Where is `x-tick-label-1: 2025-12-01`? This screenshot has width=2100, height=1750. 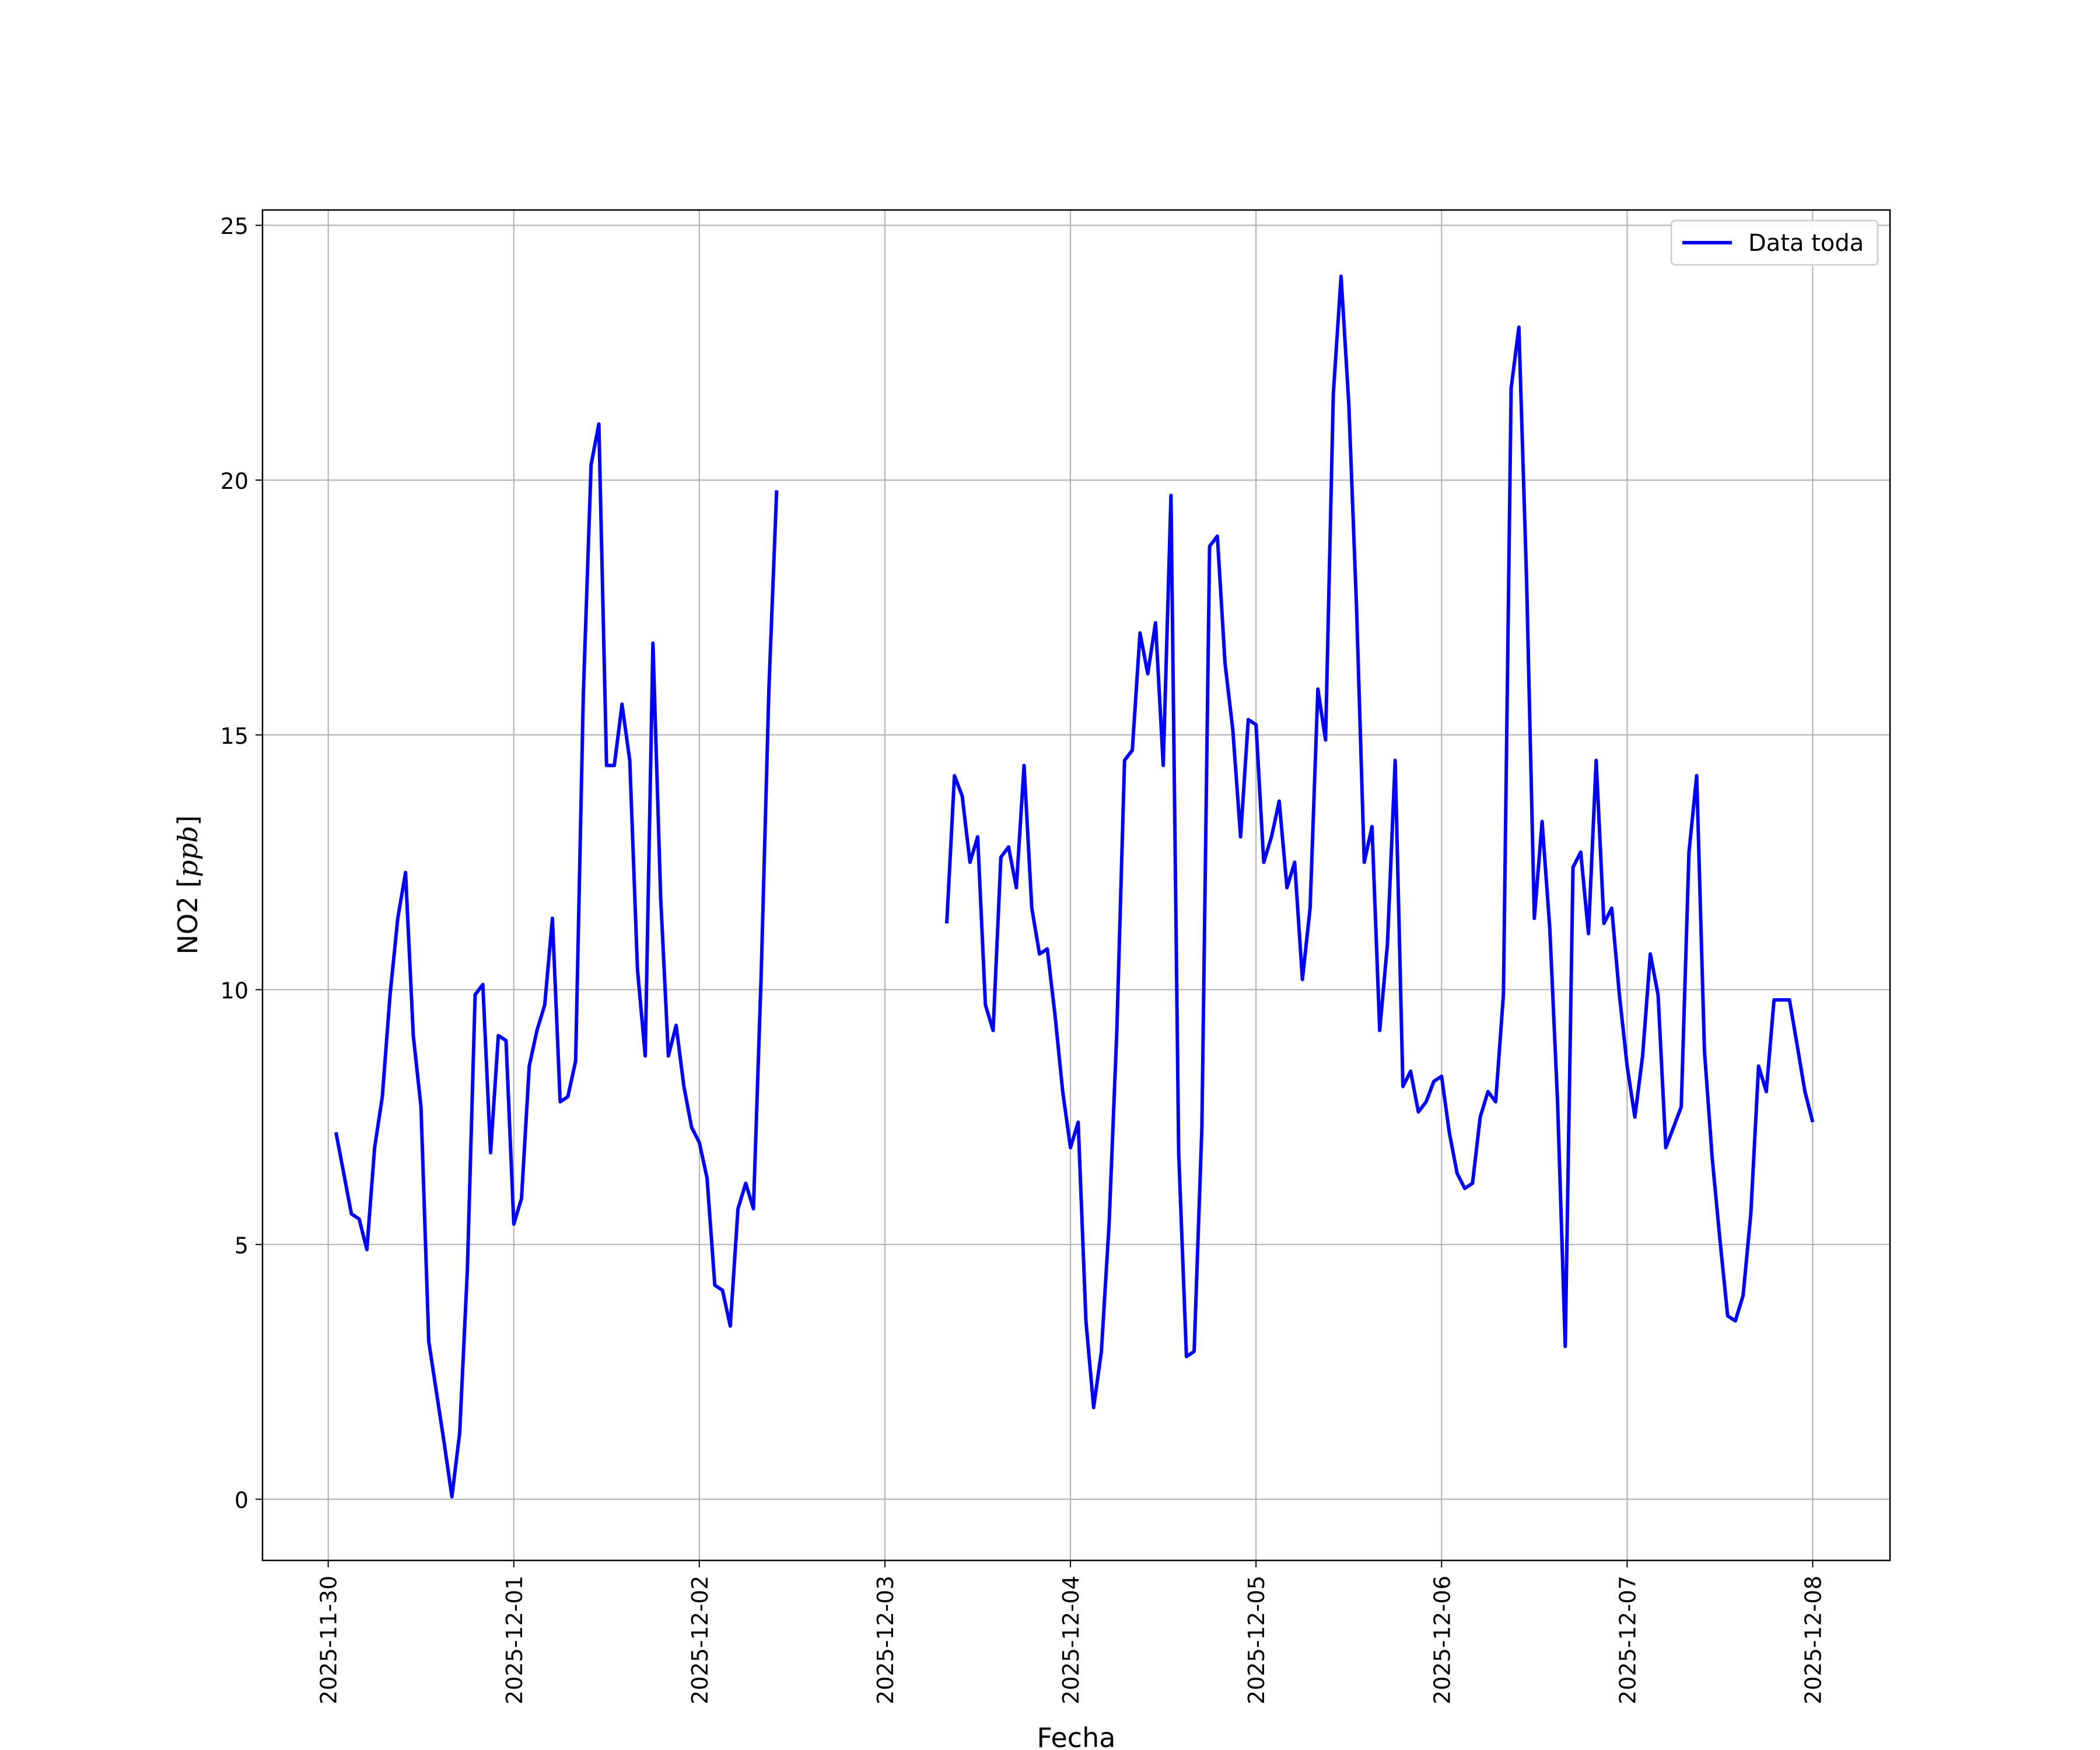 x-tick-label-1: 2025-12-01 is located at coordinates (514, 1640).